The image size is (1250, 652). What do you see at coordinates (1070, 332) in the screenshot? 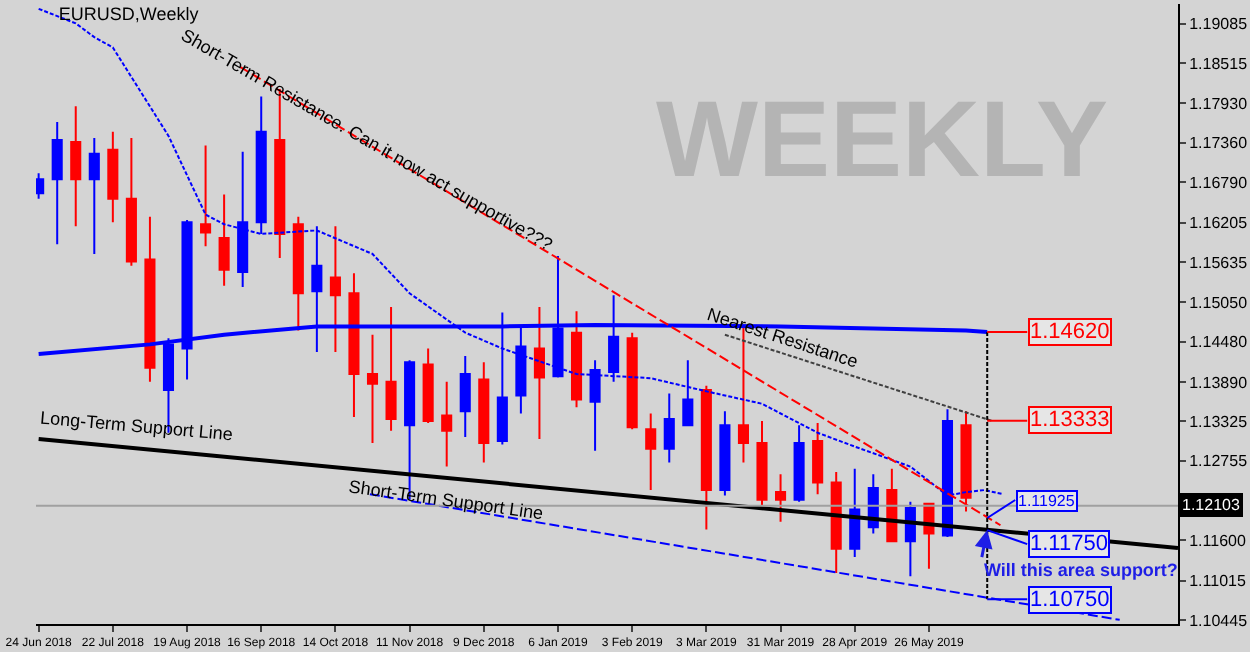
I see `annotation: 1.14620` at bounding box center [1070, 332].